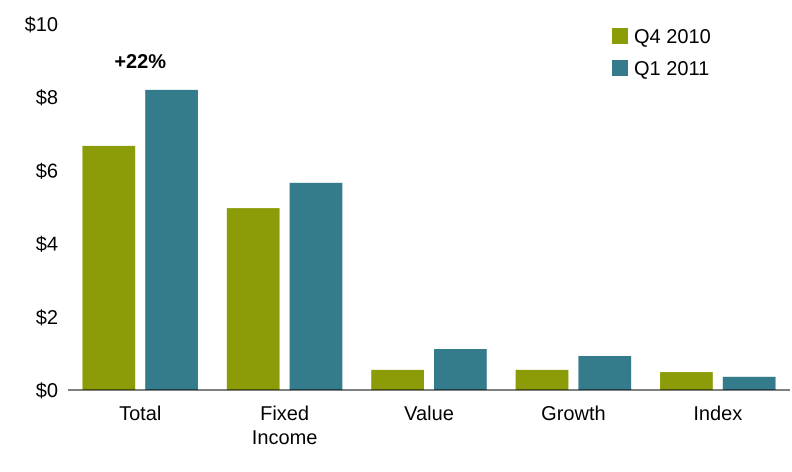  Describe the element at coordinates (140, 414) in the screenshot. I see `x-tick-label: Total` at that location.